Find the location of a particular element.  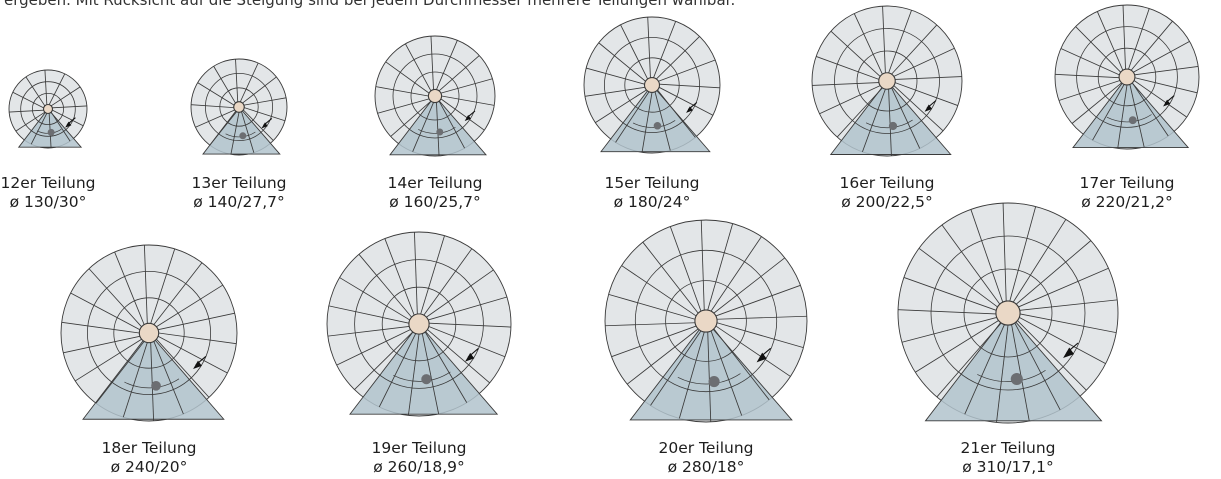

caption-19: 19er Teilung ø 260/18,9° is located at coordinates (418, 458).